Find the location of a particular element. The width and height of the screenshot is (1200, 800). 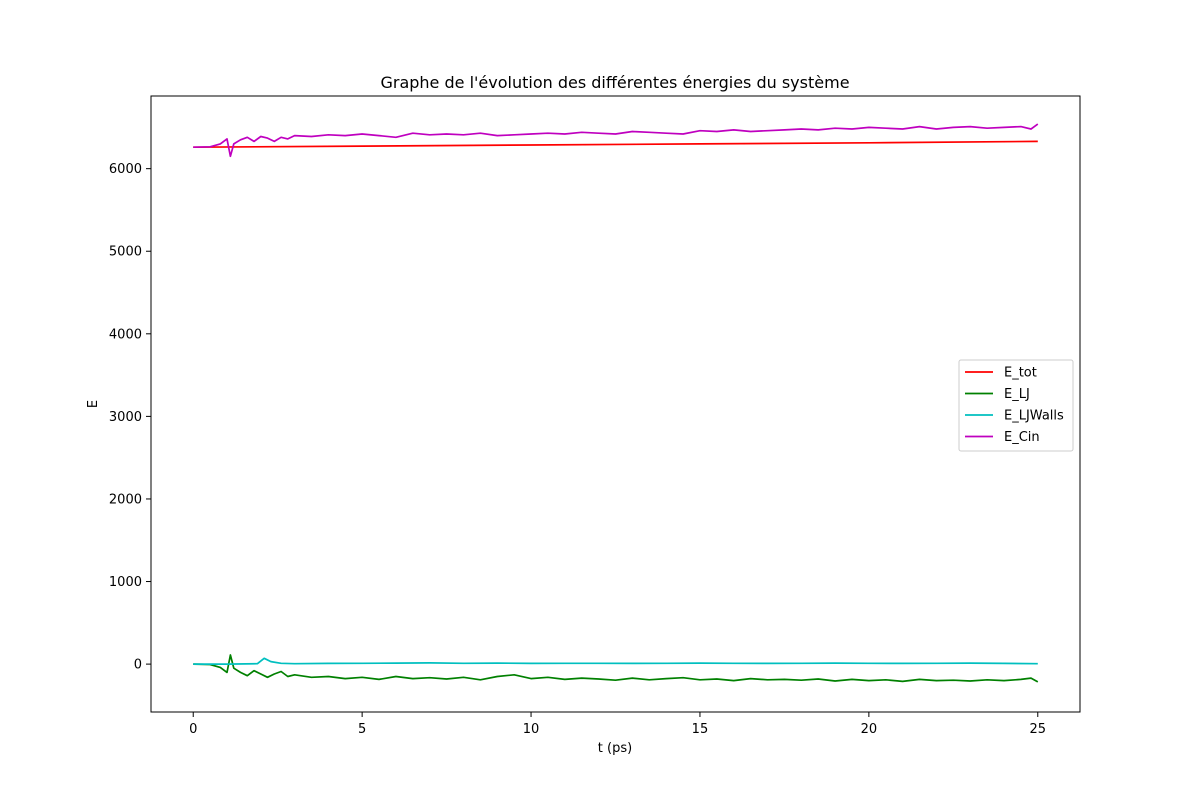

legend: E_tot E_LJ E_LJWalls E_Cin is located at coordinates (1016, 405).